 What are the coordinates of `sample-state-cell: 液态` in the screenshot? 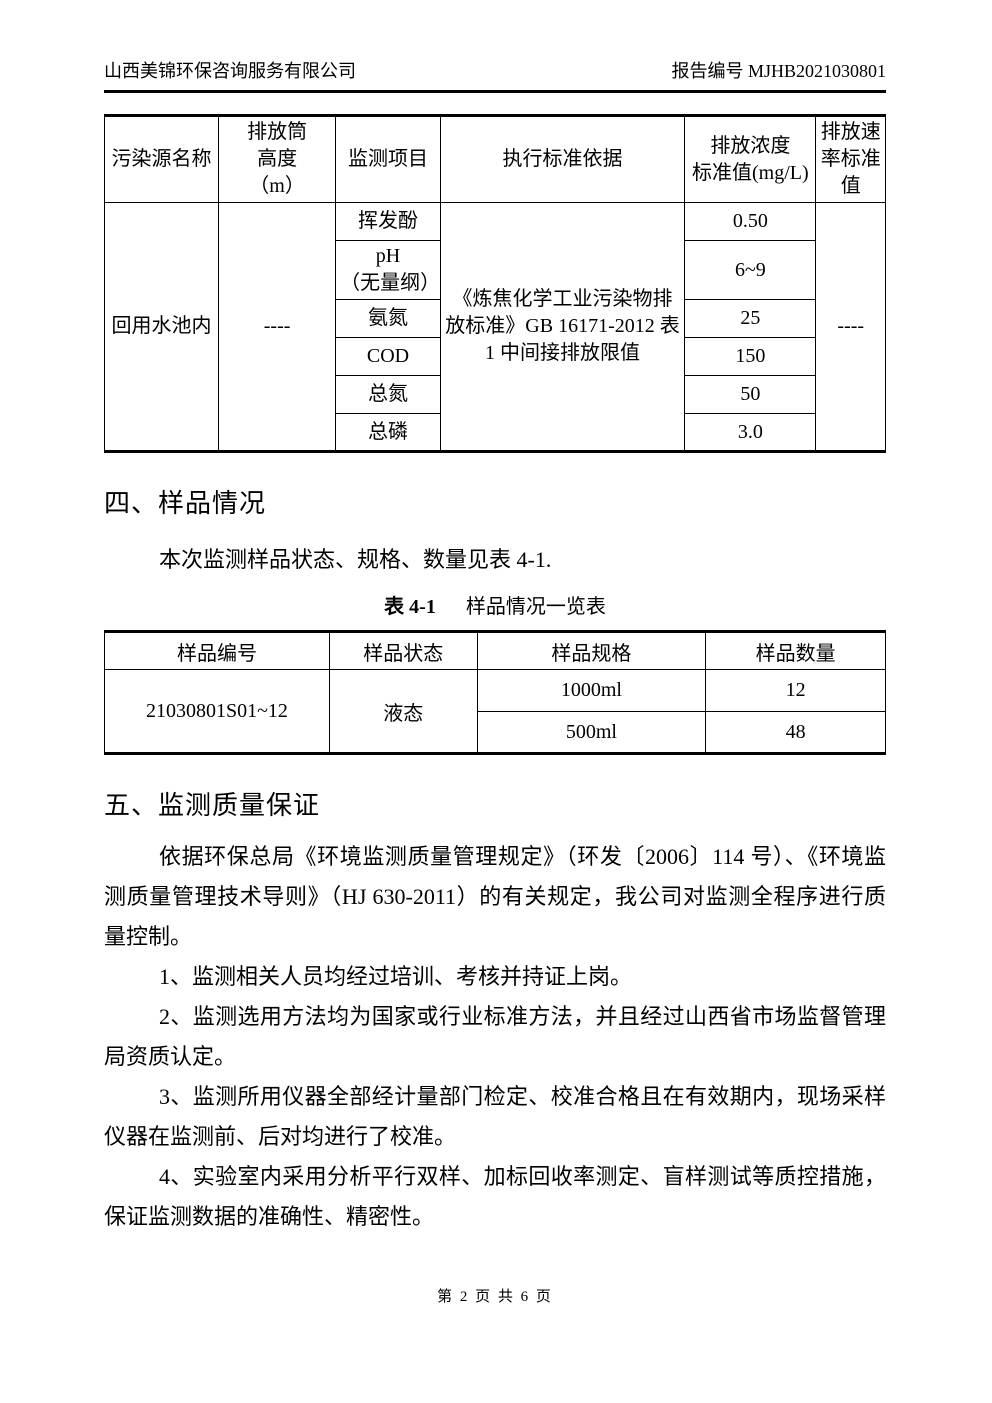 It's located at (403, 712).